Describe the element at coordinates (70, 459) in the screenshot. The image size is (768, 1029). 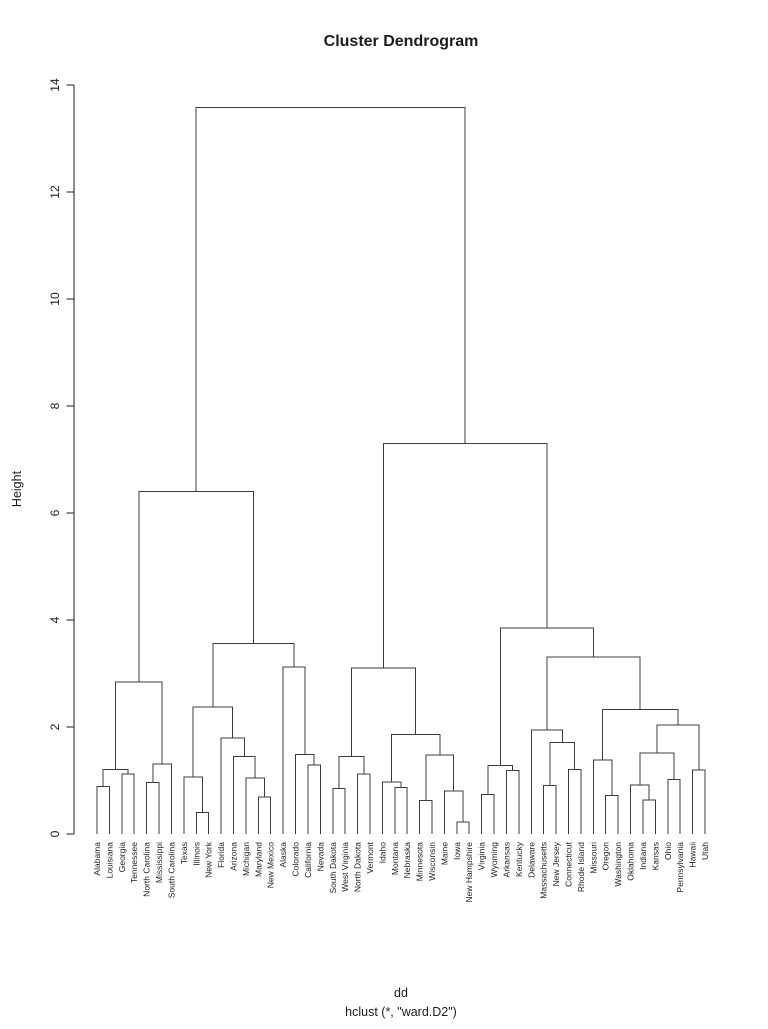
I see `y-axis` at that location.